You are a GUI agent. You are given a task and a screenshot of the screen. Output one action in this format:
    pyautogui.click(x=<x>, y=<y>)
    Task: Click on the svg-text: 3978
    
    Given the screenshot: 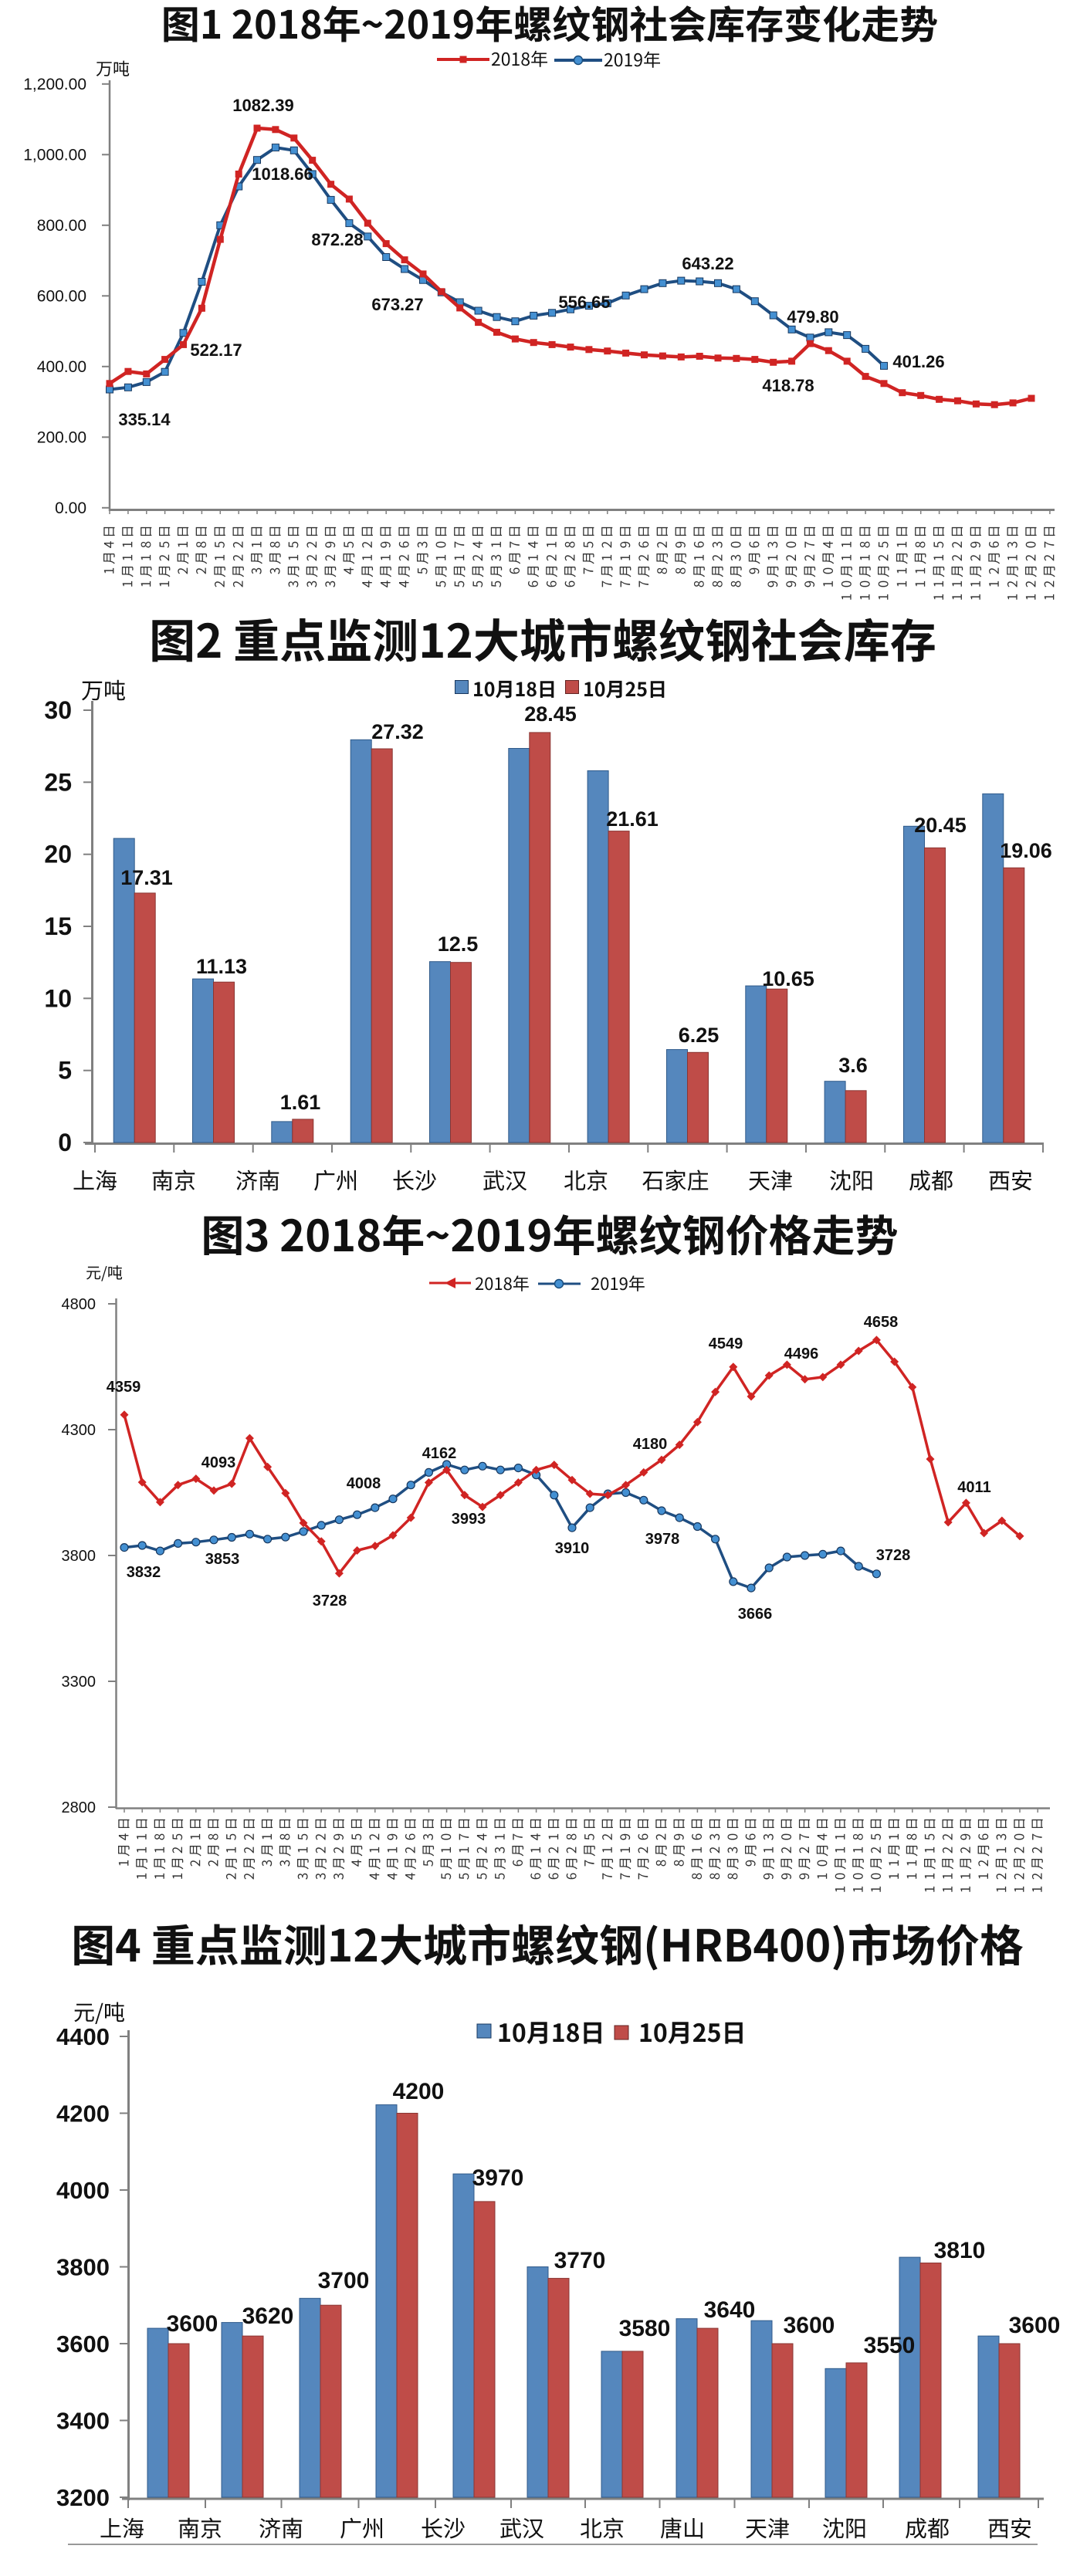 What is the action you would take?
    pyautogui.click(x=662, y=1540)
    